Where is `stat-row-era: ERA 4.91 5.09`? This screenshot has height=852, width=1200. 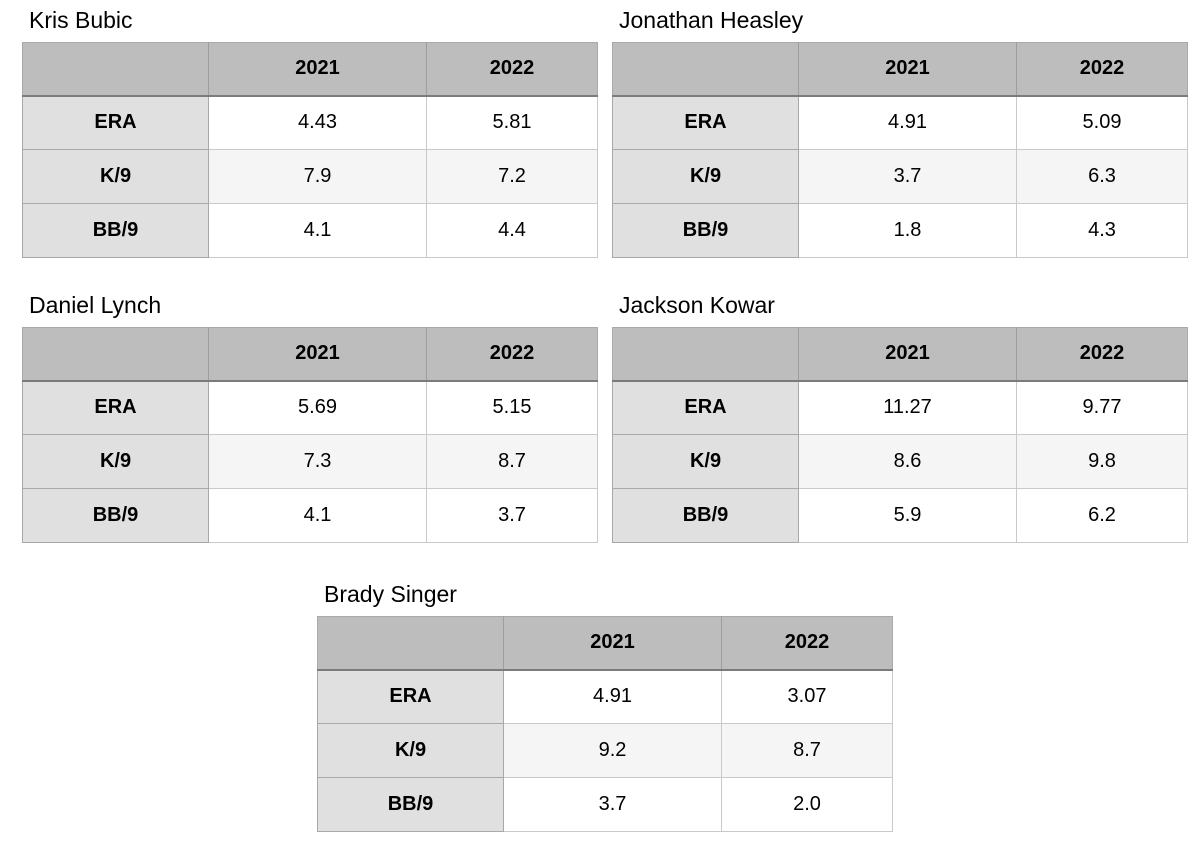
stat-row-era: ERA 4.91 5.09 is located at coordinates (900, 122).